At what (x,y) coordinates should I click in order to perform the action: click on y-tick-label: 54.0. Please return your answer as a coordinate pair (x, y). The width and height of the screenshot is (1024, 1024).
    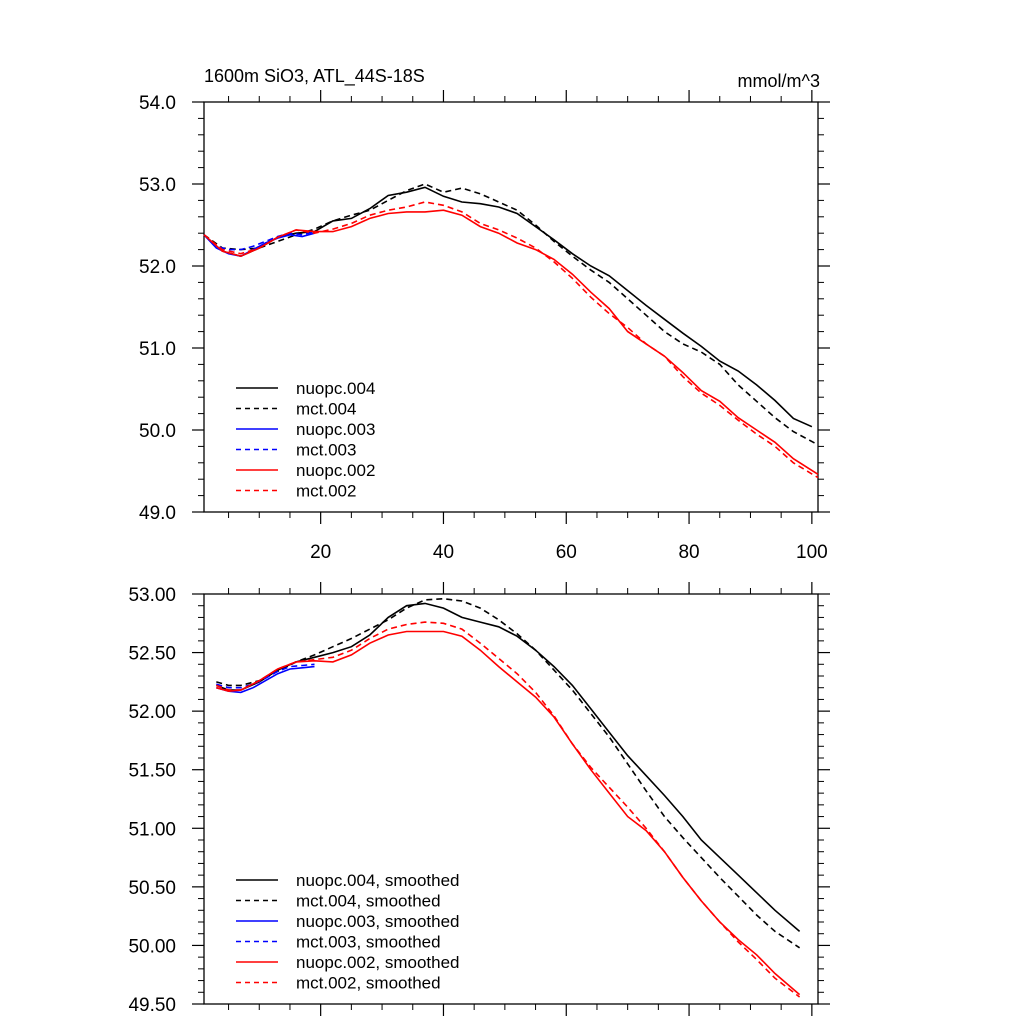
    Looking at the image, I should click on (157, 103).